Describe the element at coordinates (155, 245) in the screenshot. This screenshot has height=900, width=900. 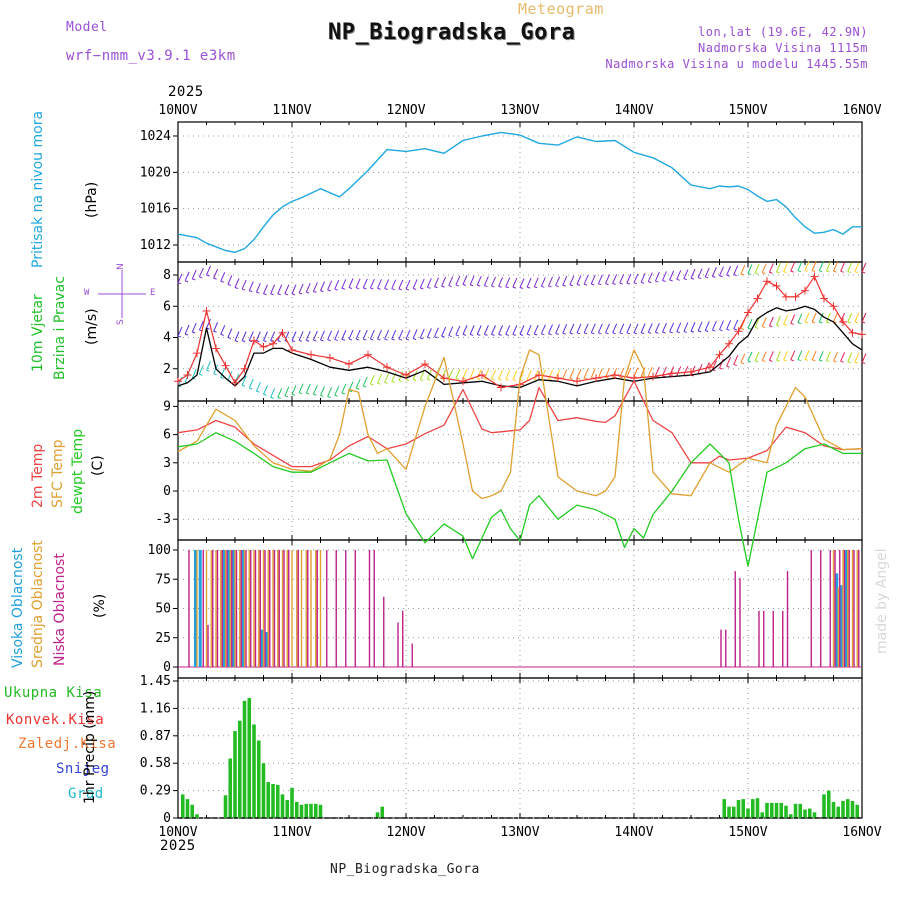
I see `pressure-ytick-label: 1012` at that location.